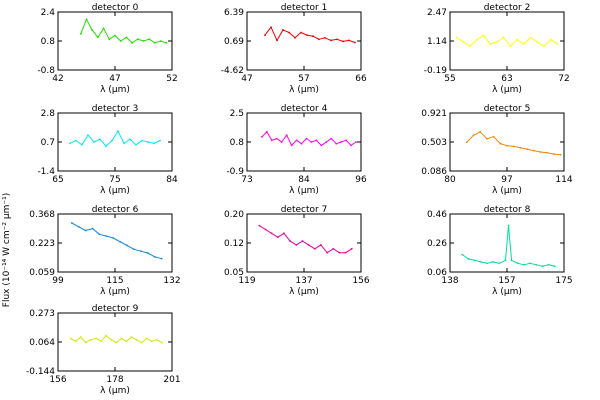  I want to click on y-tick-label: 1.14, so click(437, 42).